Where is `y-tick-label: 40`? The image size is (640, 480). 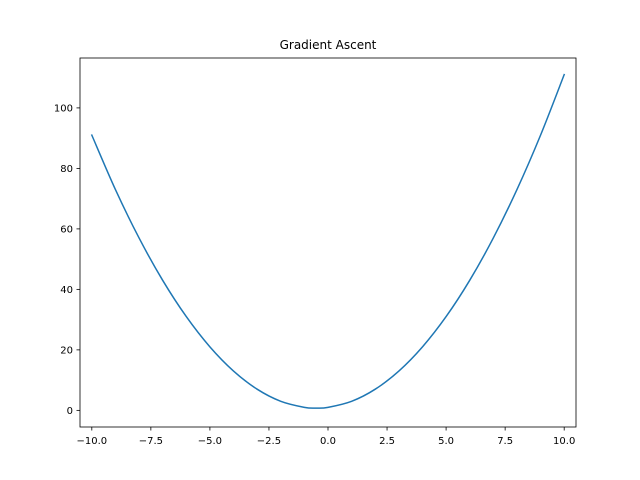 y-tick-label: 40 is located at coordinates (66, 290).